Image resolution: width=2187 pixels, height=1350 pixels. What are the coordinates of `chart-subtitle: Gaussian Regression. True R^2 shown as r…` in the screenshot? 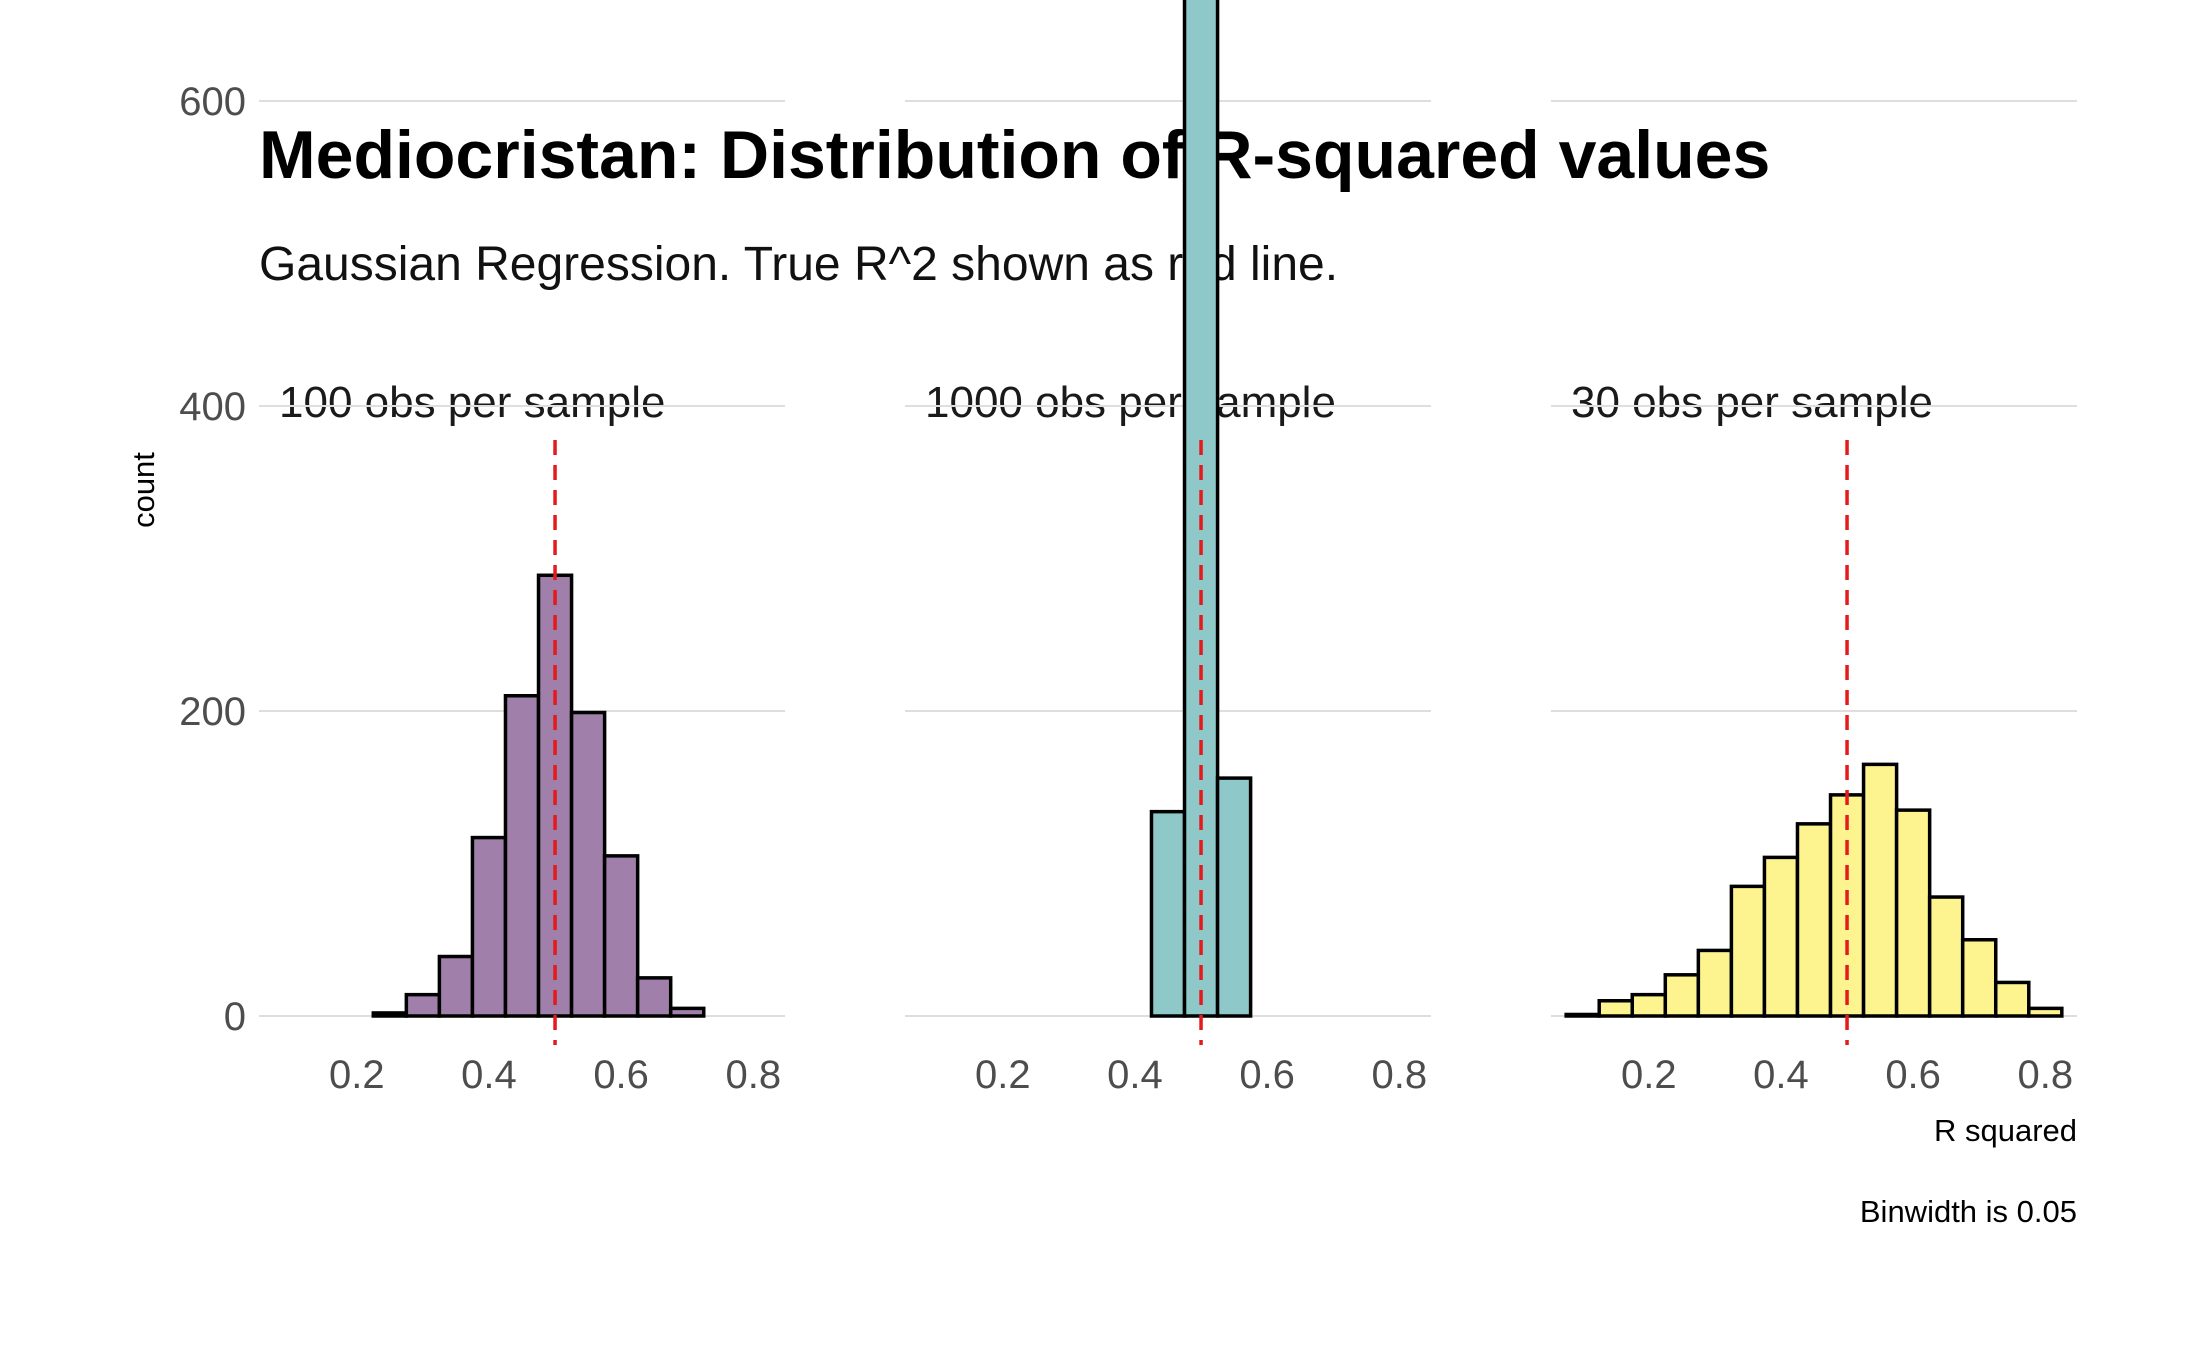 It's located at (798, 264).